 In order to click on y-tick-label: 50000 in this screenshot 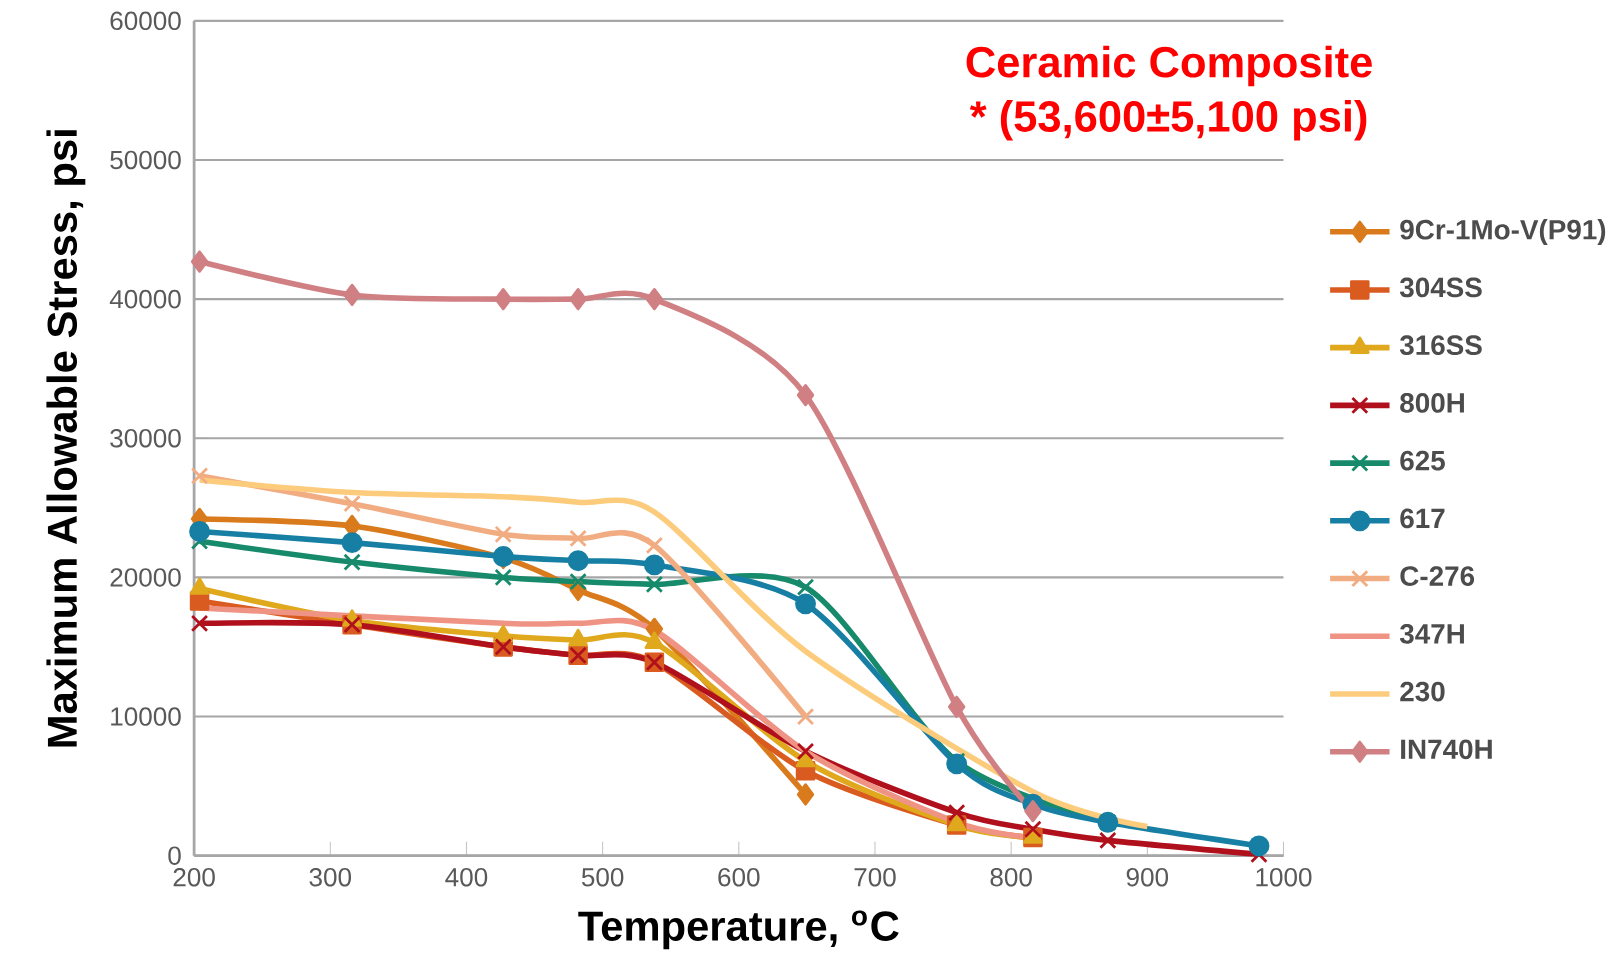, I will do `click(145, 160)`.